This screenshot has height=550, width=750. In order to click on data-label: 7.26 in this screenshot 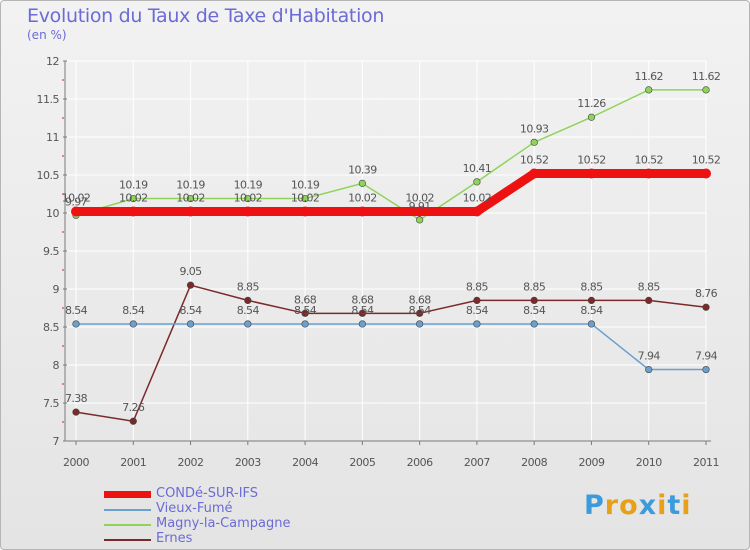, I will do `click(133, 407)`.